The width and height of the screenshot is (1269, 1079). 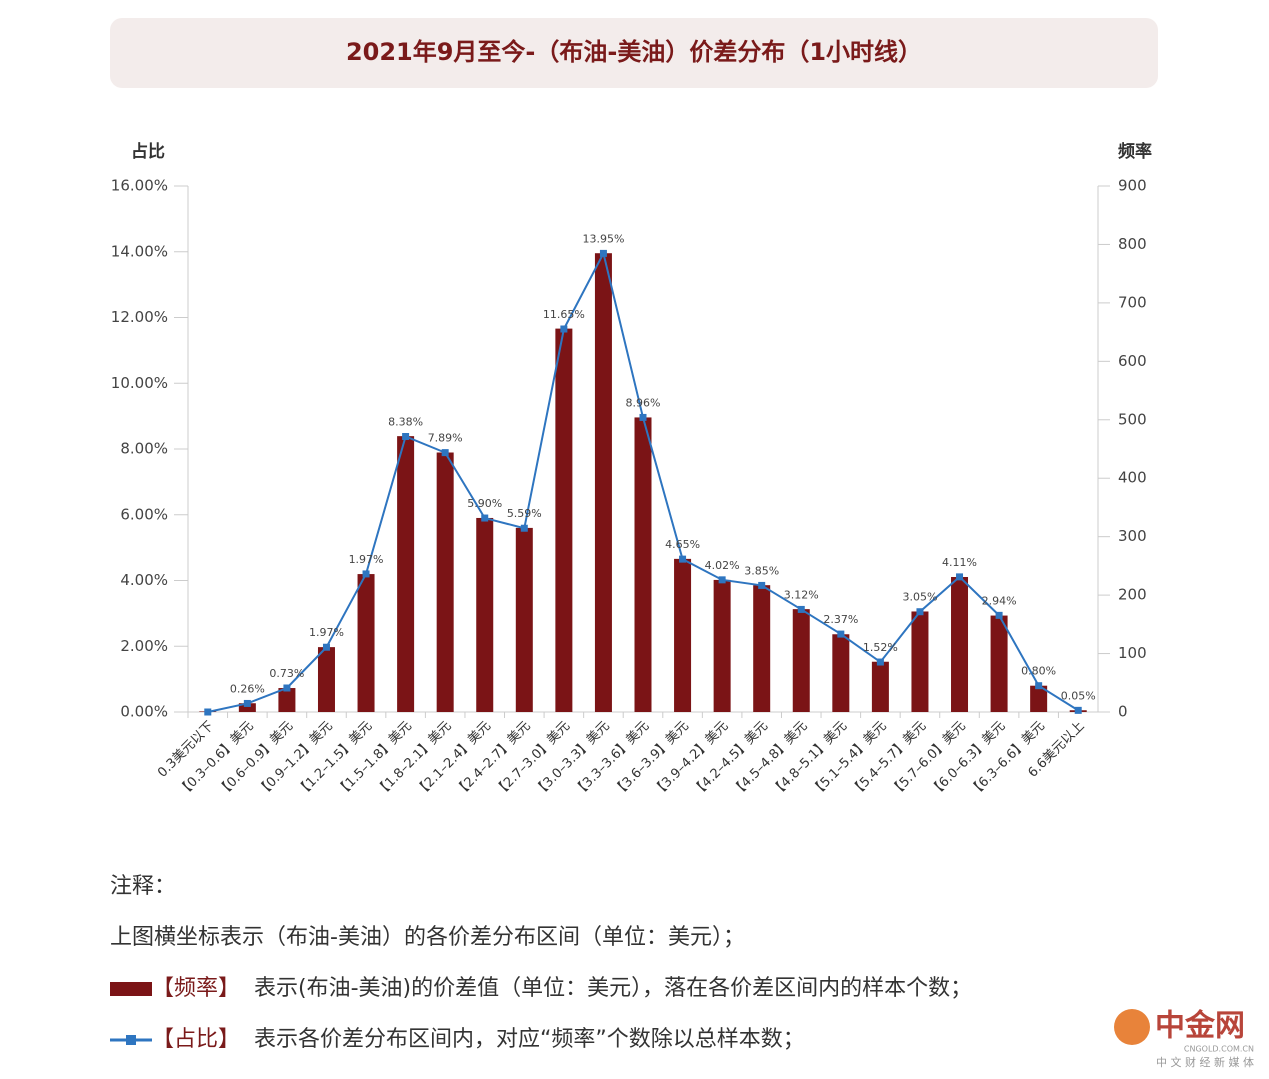 What do you see at coordinates (484, 503) in the screenshot?
I see `data-label: 5.90%` at bounding box center [484, 503].